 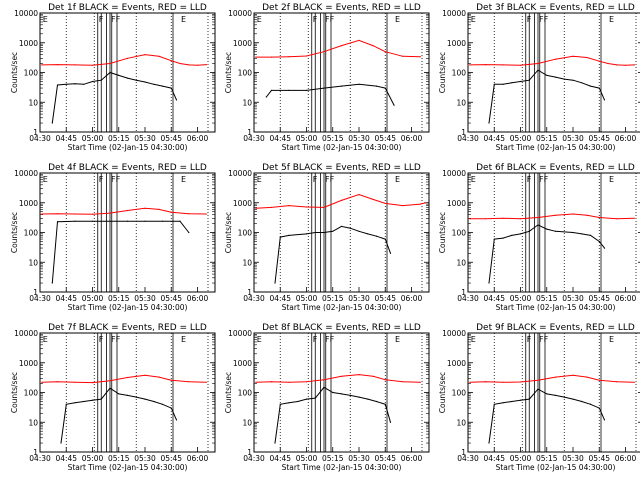 I want to click on panel-title: Det 2f BLACK = Events, RED = LLD, so click(x=341, y=8).